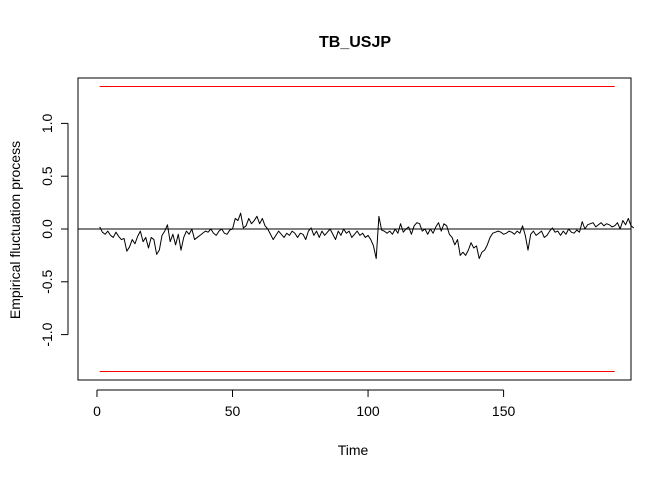  I want to click on y-axis: -1.0 -0.5 0.0 0.5 1.0, so click(54, 230).